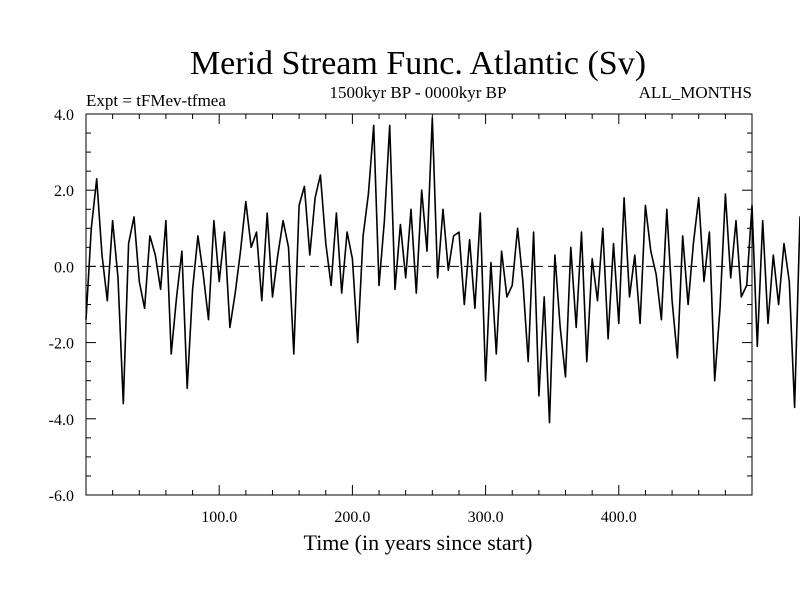 The width and height of the screenshot is (800, 600). I want to click on x-axis-label: Time (in years since start), so click(418, 542).